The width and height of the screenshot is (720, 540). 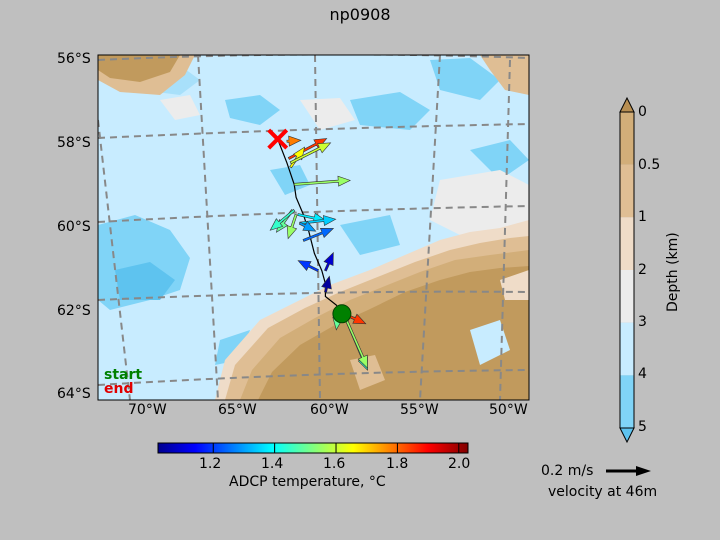 What do you see at coordinates (642, 112) in the screenshot?
I see `depth-tick-label-0: 0` at bounding box center [642, 112].